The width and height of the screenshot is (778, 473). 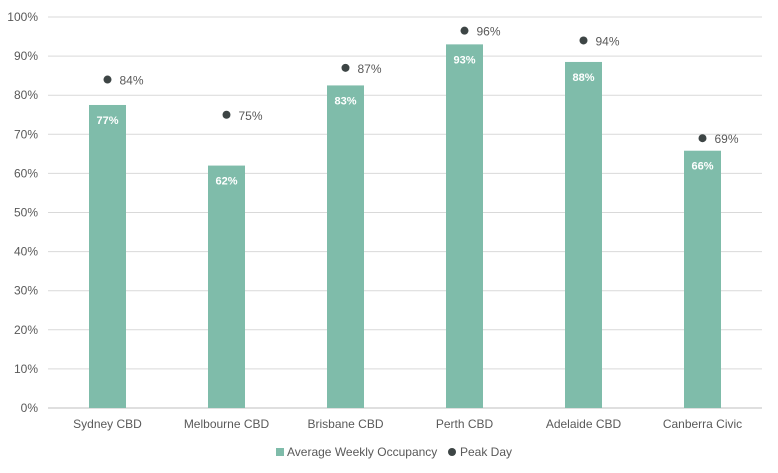 What do you see at coordinates (370, 69) in the screenshot?
I see `peak-value-label: 87%` at bounding box center [370, 69].